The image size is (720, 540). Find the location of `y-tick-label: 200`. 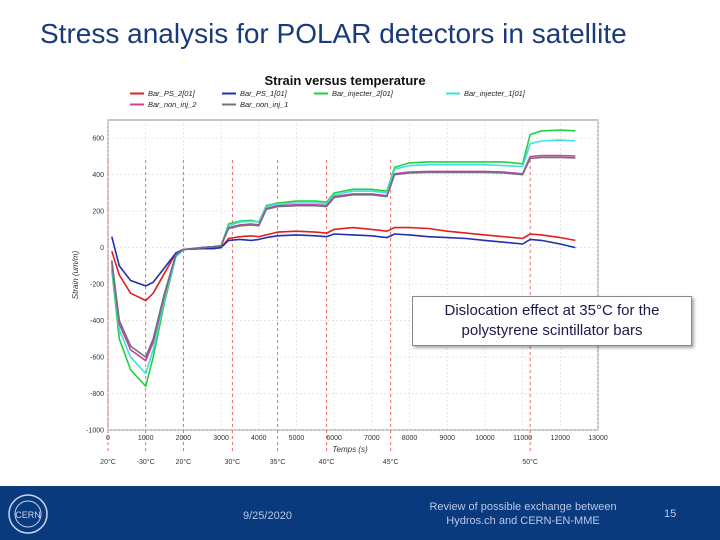

y-tick-label: 200 is located at coordinates (98, 212).